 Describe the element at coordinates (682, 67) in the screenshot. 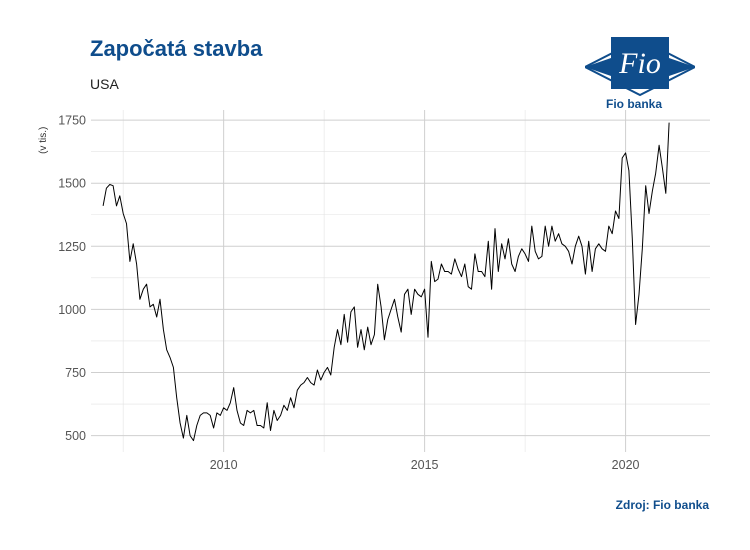

I see `logo-right-wing` at that location.